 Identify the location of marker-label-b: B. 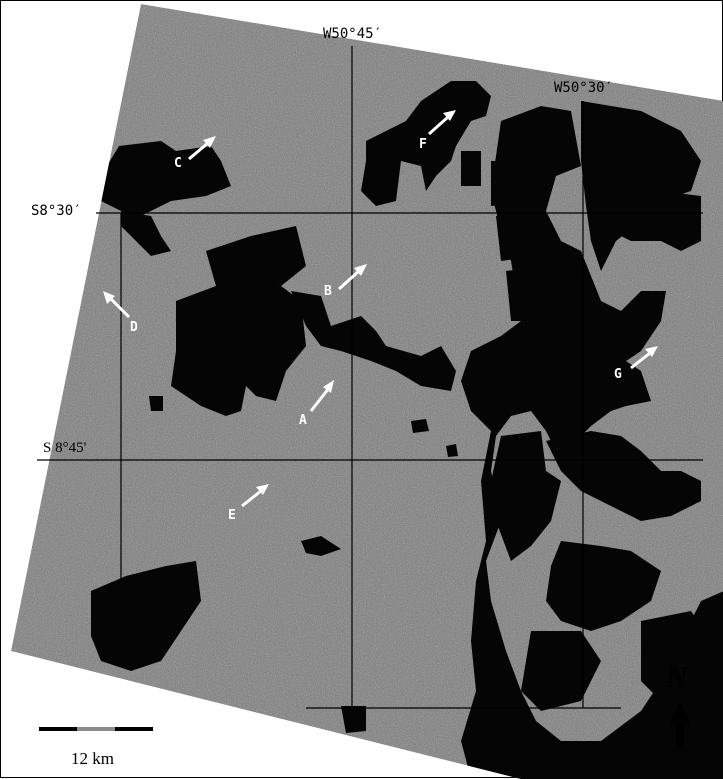
(328, 291).